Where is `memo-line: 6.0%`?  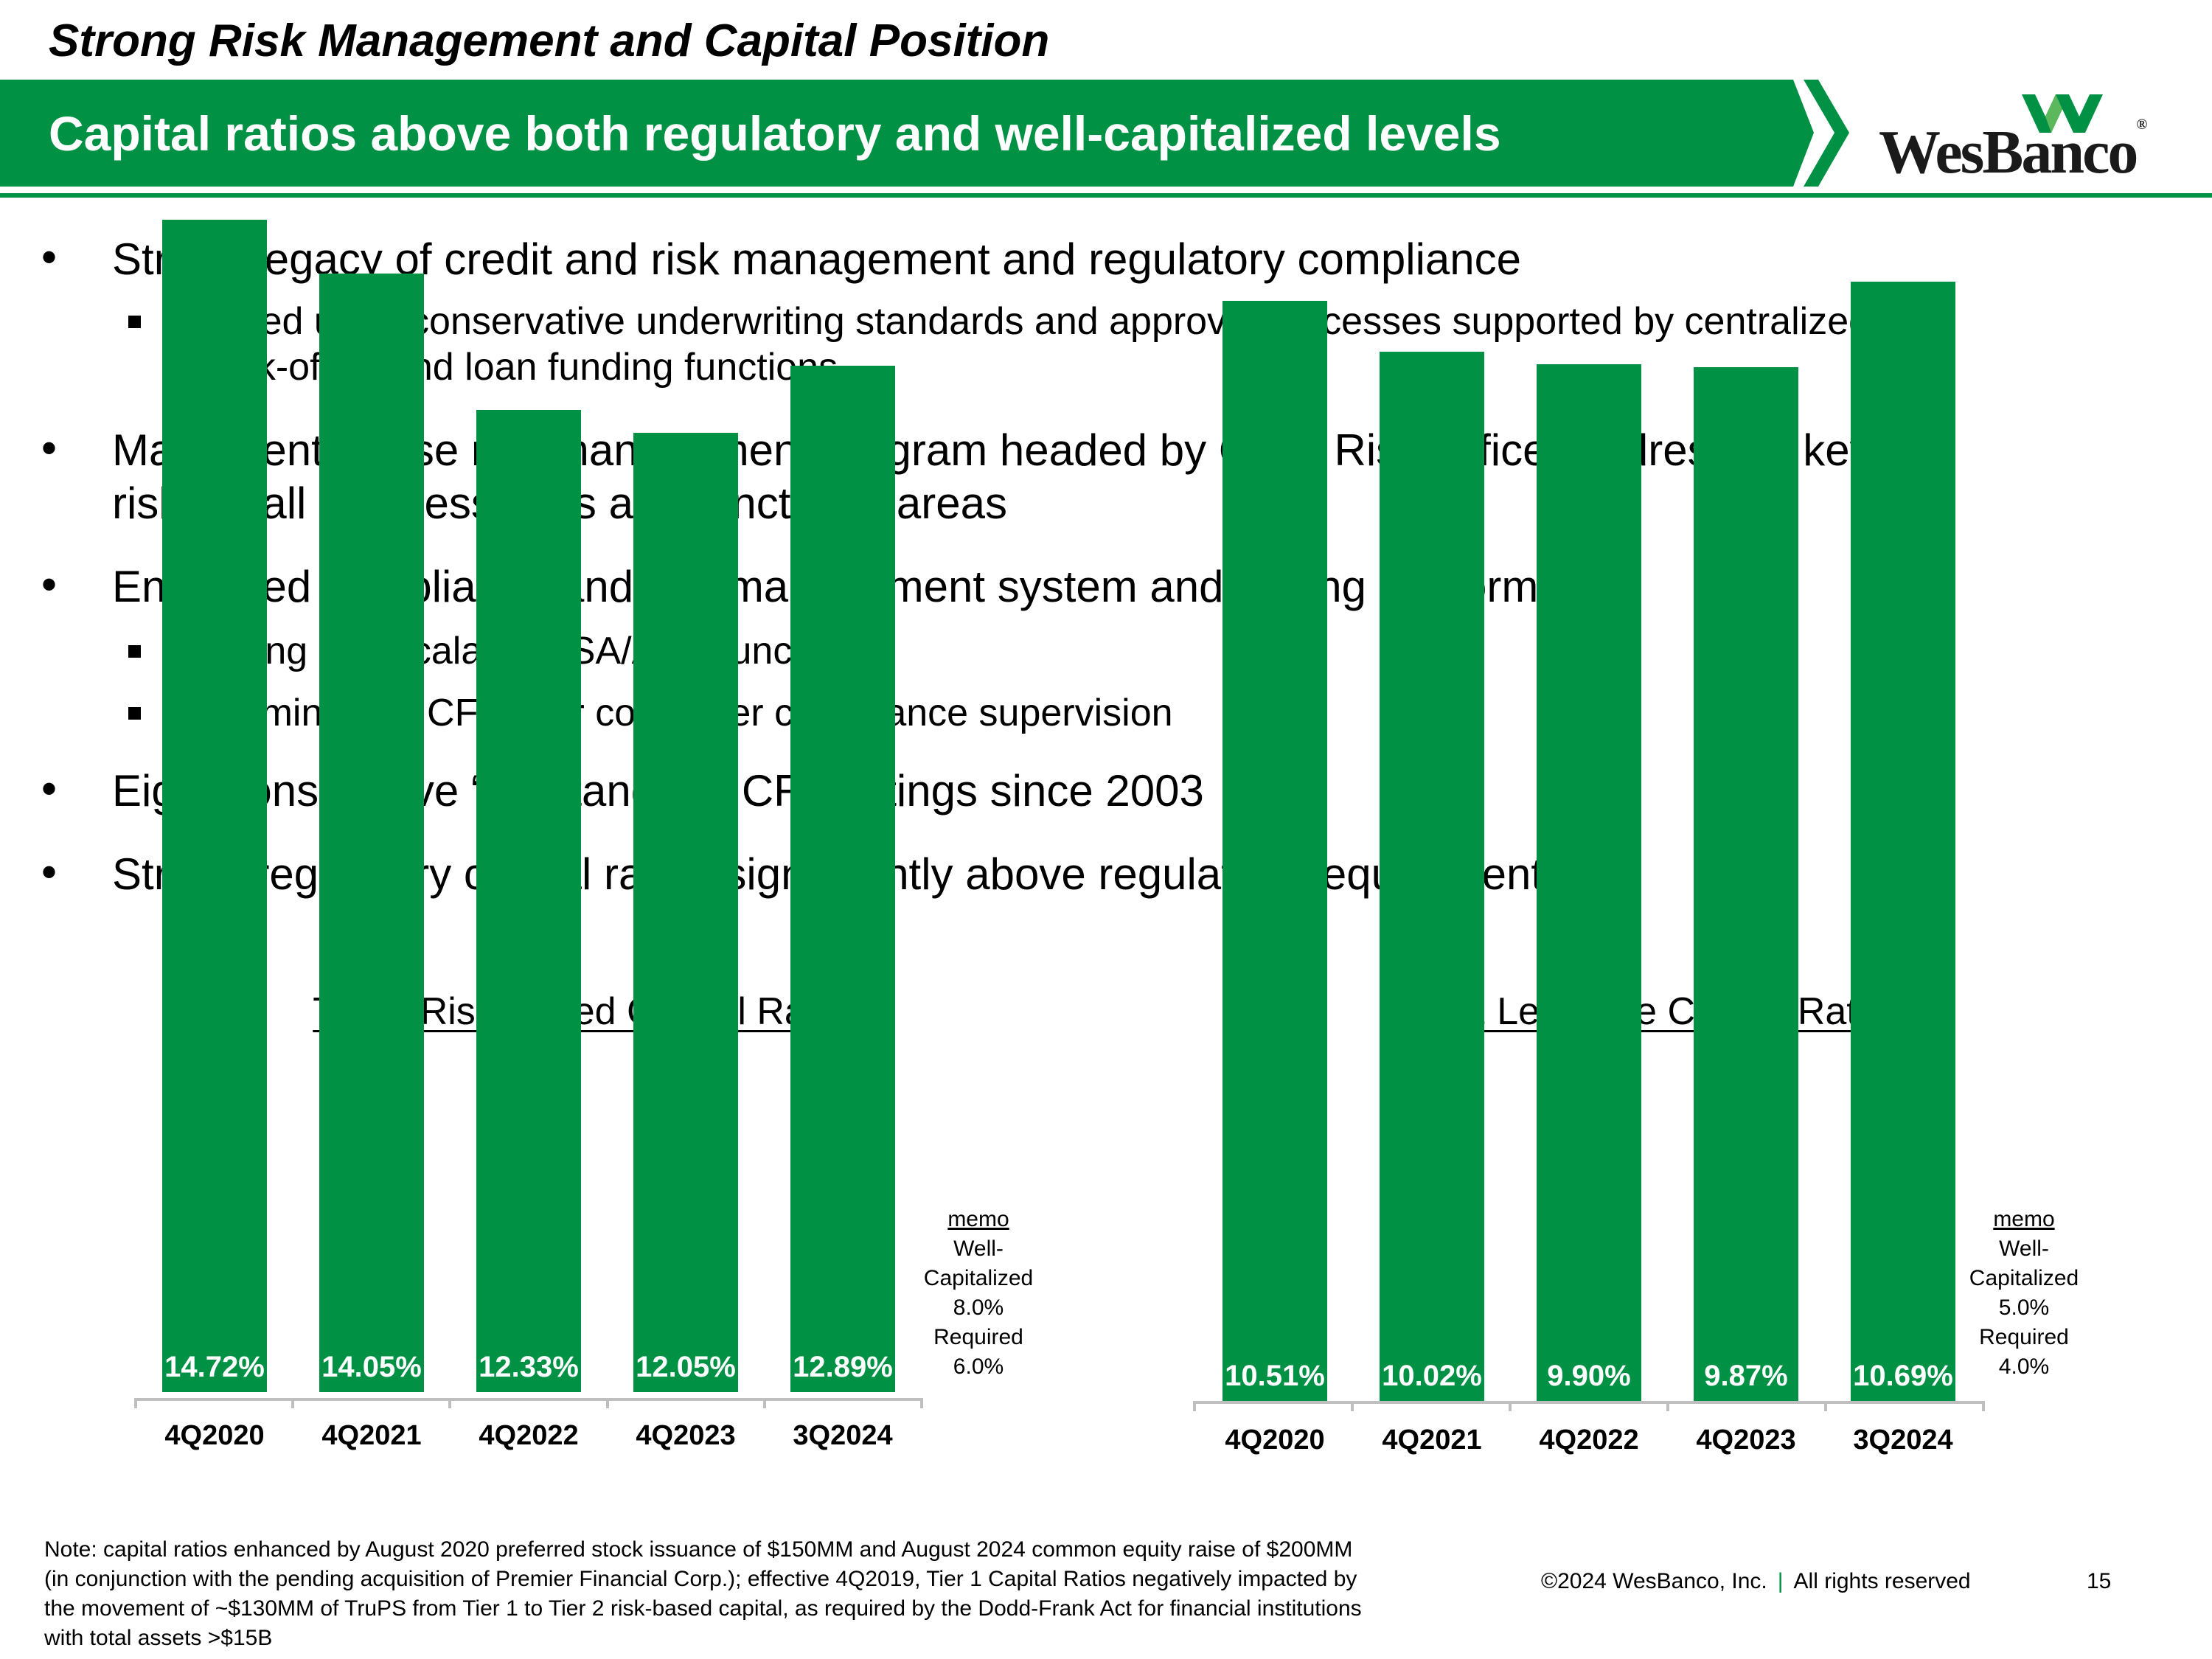
memo-line: 6.0% is located at coordinates (978, 1366).